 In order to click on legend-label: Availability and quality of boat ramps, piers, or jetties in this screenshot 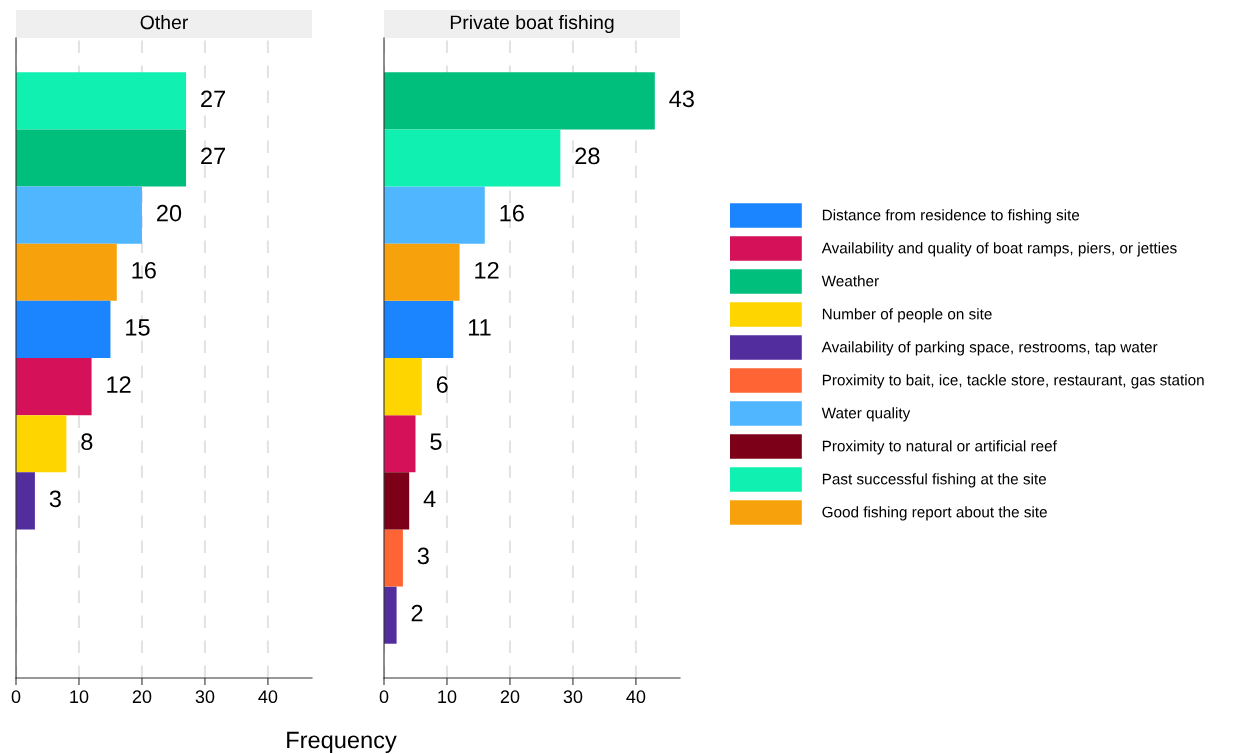, I will do `click(999, 249)`.